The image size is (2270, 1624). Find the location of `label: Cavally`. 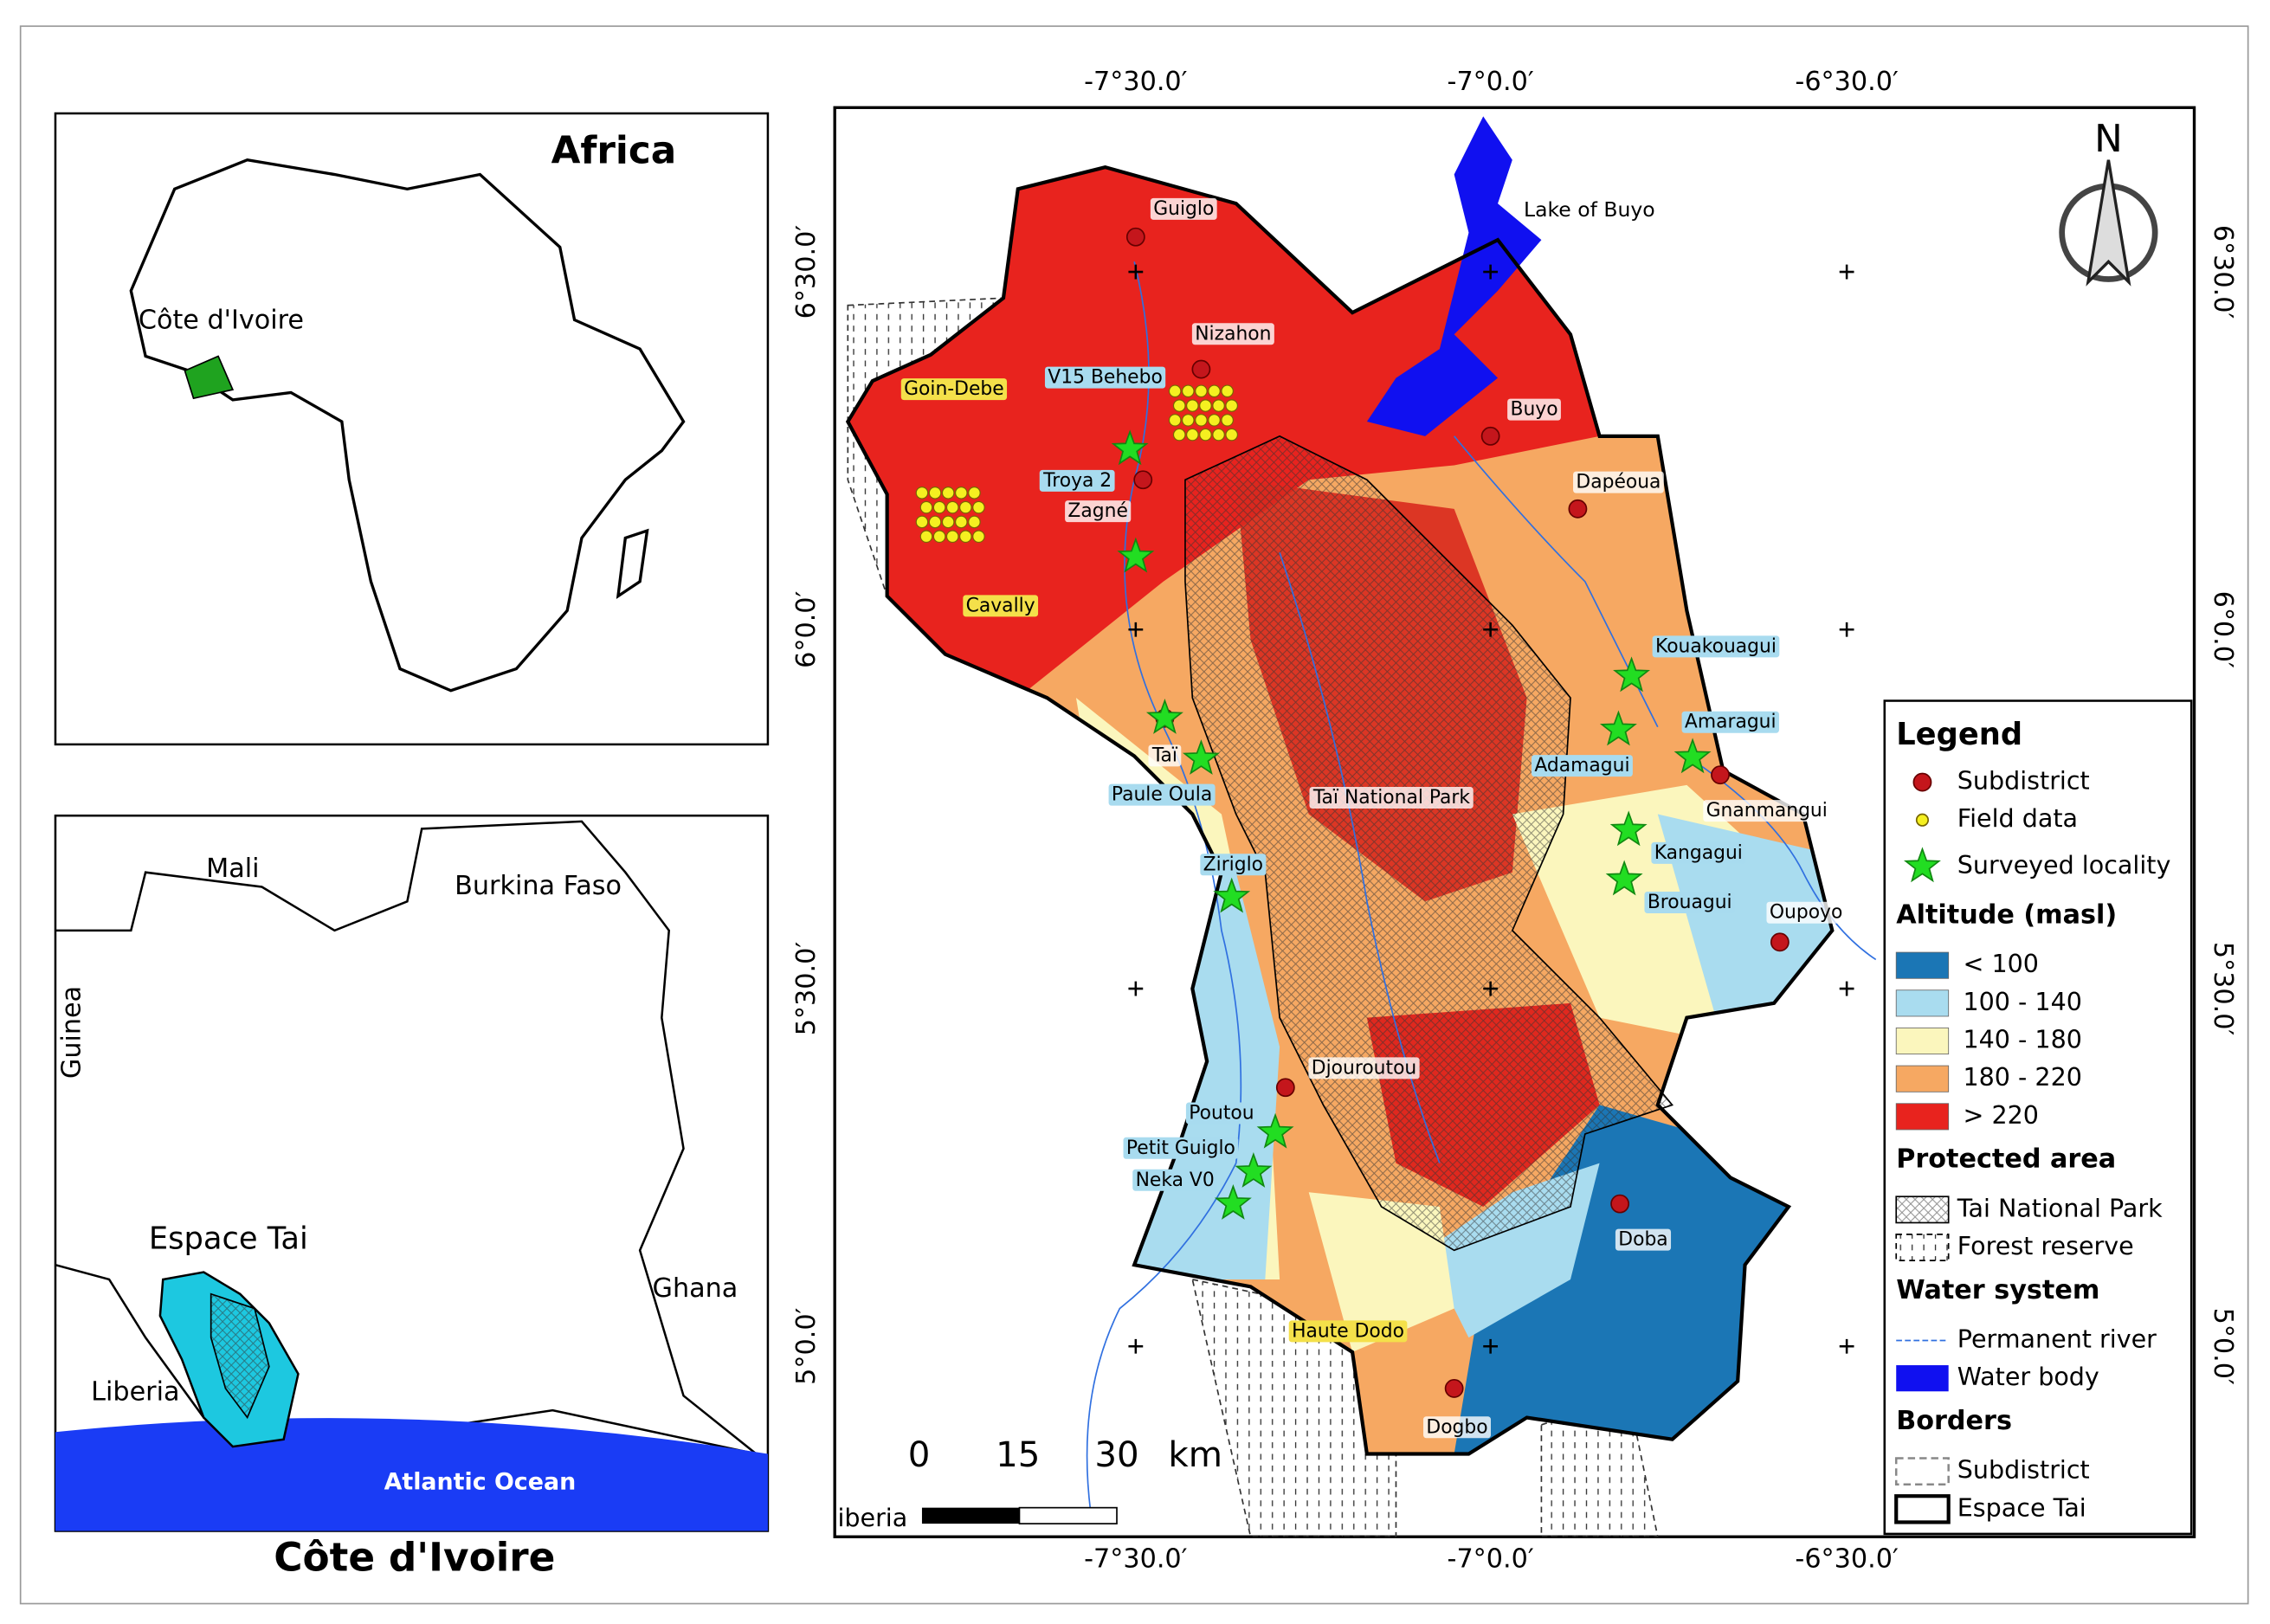

label: Cavally is located at coordinates (1000, 605).